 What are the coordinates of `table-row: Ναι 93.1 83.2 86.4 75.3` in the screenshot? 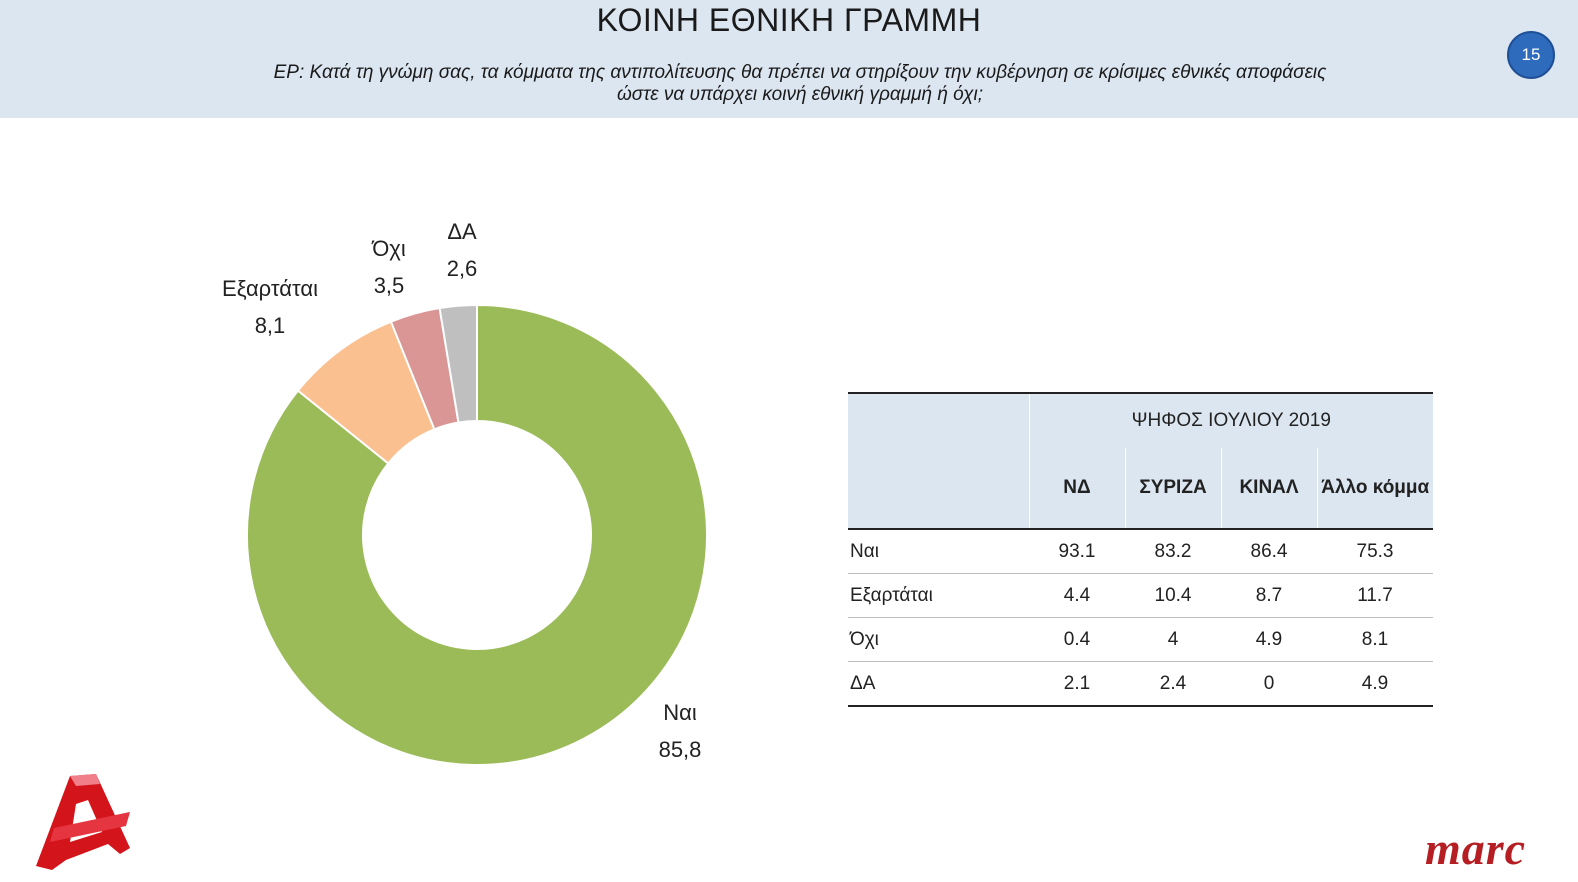 It's located at (1140, 551).